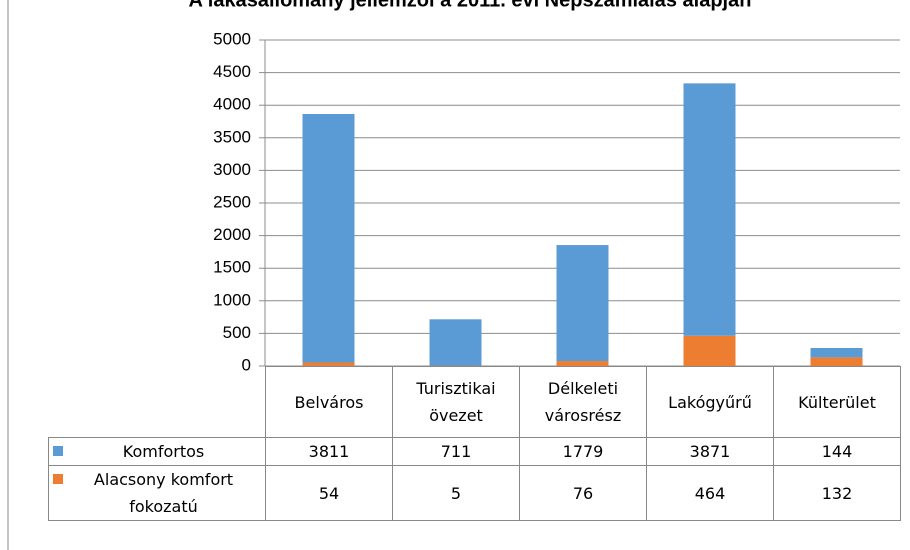 The width and height of the screenshot is (910, 550). What do you see at coordinates (237, 332) in the screenshot?
I see `y-tick-label: 500` at bounding box center [237, 332].